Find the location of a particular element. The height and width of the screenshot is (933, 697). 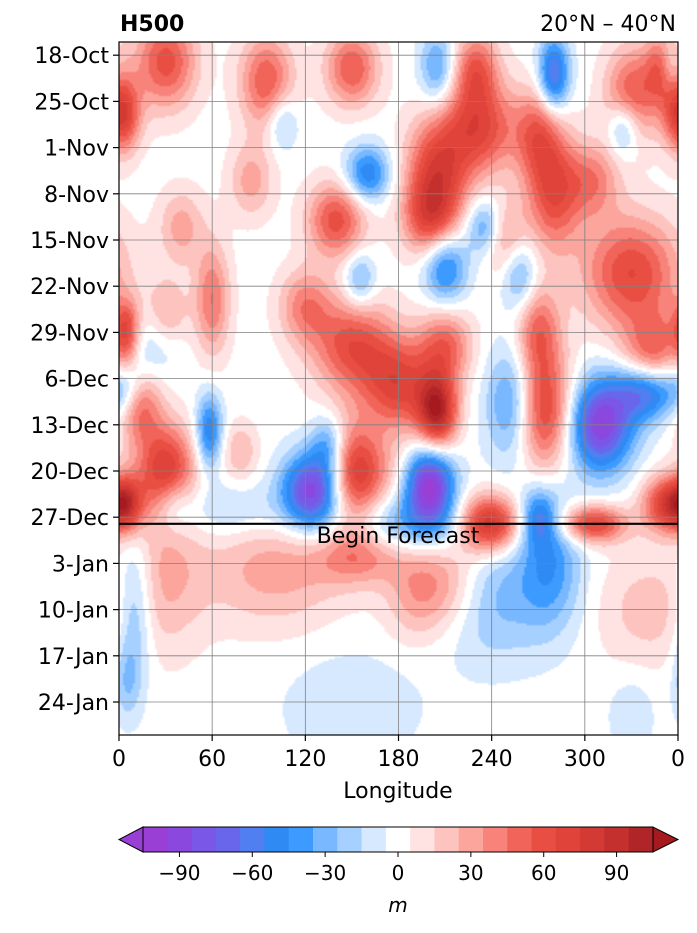

y-tick-label: 17-Jan is located at coordinates (73, 657).